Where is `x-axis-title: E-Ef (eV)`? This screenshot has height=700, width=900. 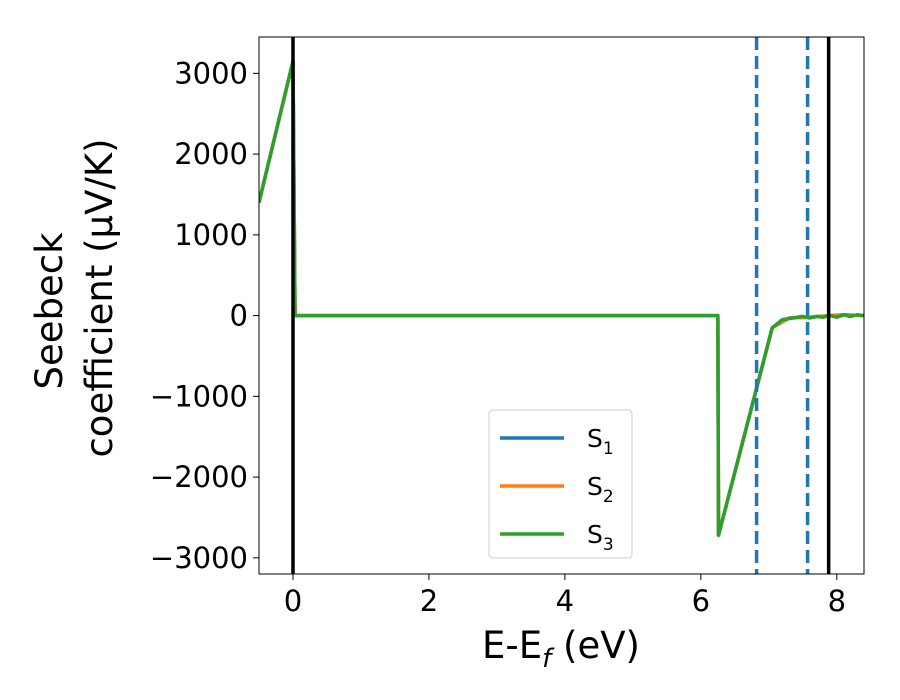 x-axis-title: E-Ef (eV) is located at coordinates (561, 649).